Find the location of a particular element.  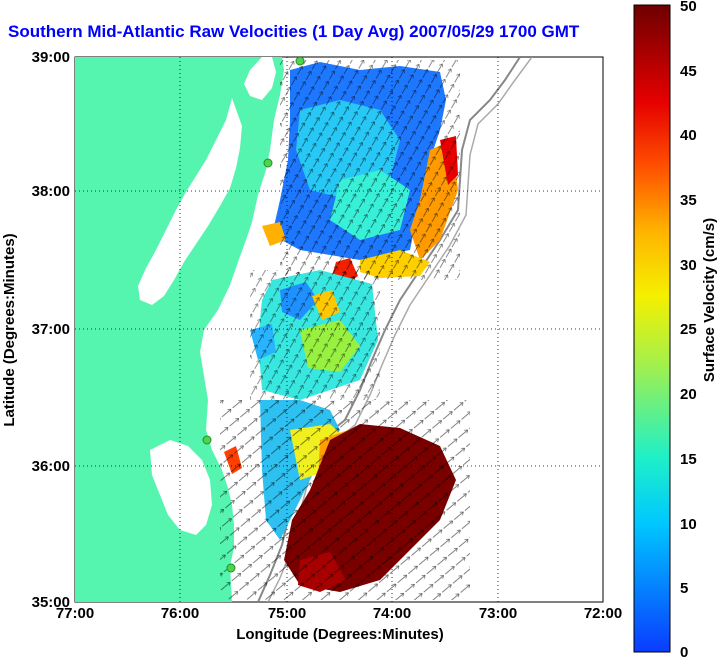

colorbar-tick-label: 50 is located at coordinates (688, 7).